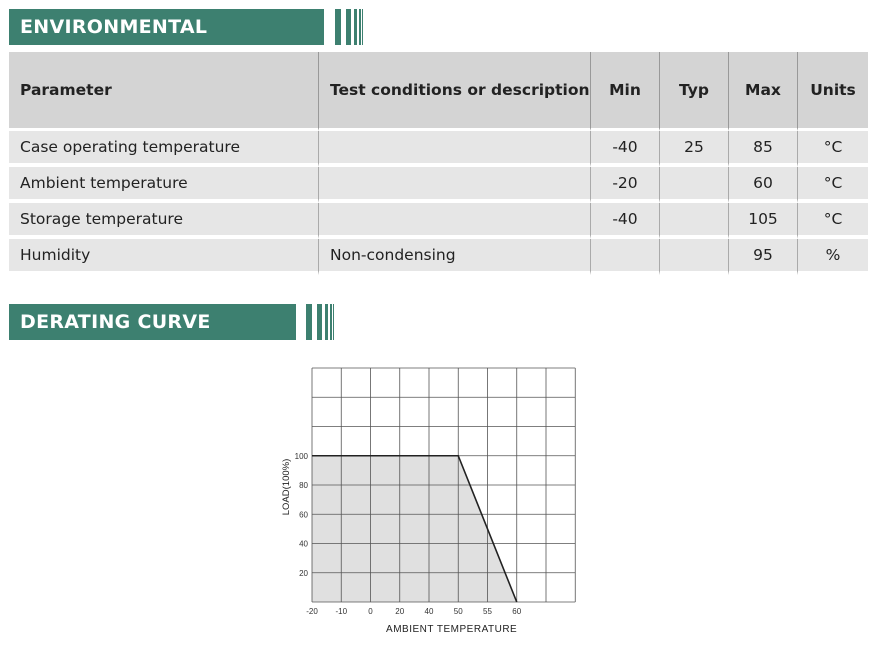  I want to click on cell-max: 85, so click(763, 149).